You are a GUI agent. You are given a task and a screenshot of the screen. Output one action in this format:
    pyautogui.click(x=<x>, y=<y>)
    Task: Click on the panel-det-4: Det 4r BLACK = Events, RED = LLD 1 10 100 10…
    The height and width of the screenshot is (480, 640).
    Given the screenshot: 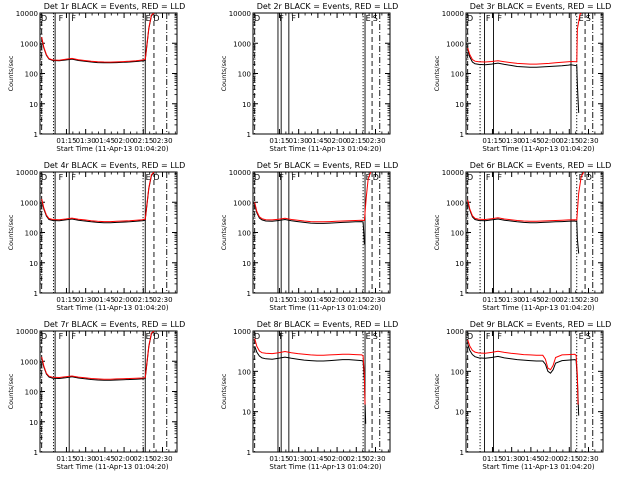 What is the action you would take?
    pyautogui.click(x=96, y=236)
    